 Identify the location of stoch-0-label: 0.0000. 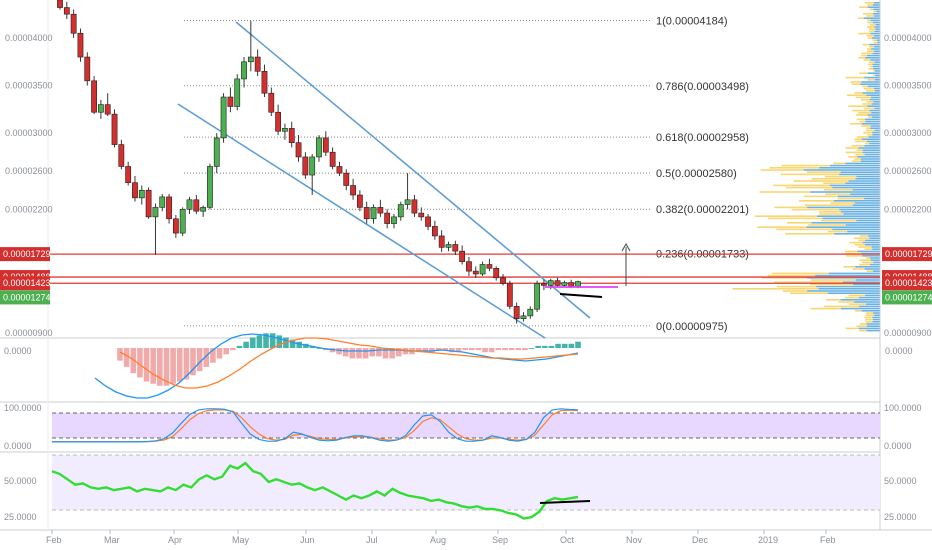
(18, 446).